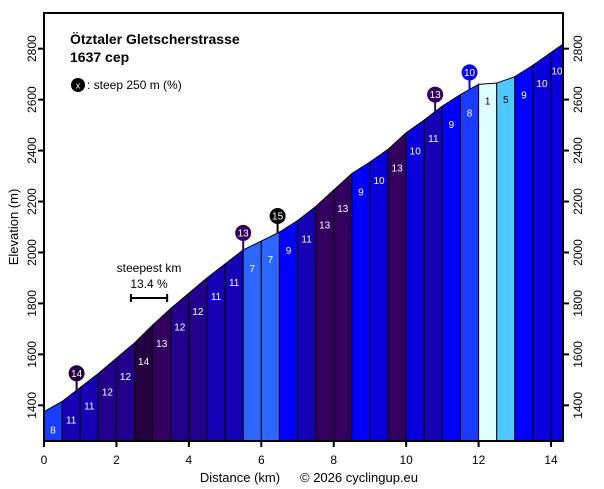  I want to click on steepest-km-label: steepest km, so click(149, 268).